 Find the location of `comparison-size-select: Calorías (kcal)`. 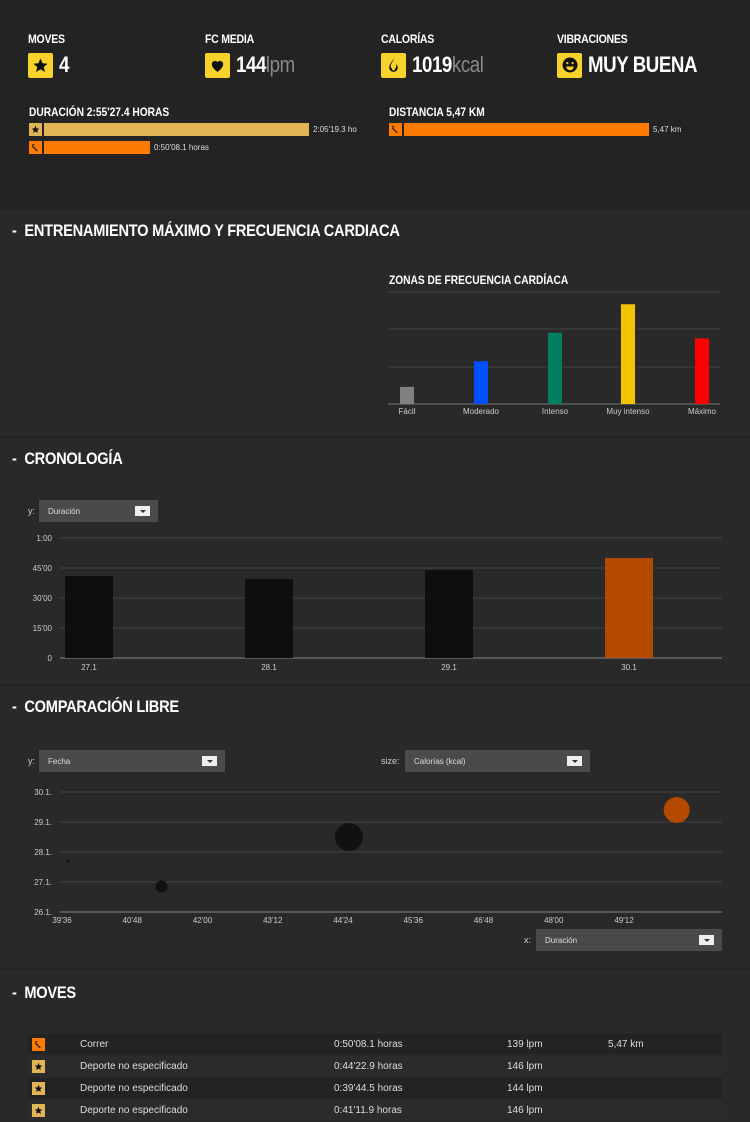

comparison-size-select: Calorías (kcal) is located at coordinates (497, 761).